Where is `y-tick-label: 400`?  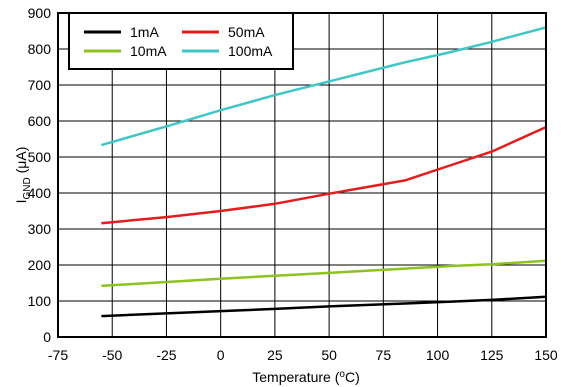 y-tick-label: 400 is located at coordinates (40, 193).